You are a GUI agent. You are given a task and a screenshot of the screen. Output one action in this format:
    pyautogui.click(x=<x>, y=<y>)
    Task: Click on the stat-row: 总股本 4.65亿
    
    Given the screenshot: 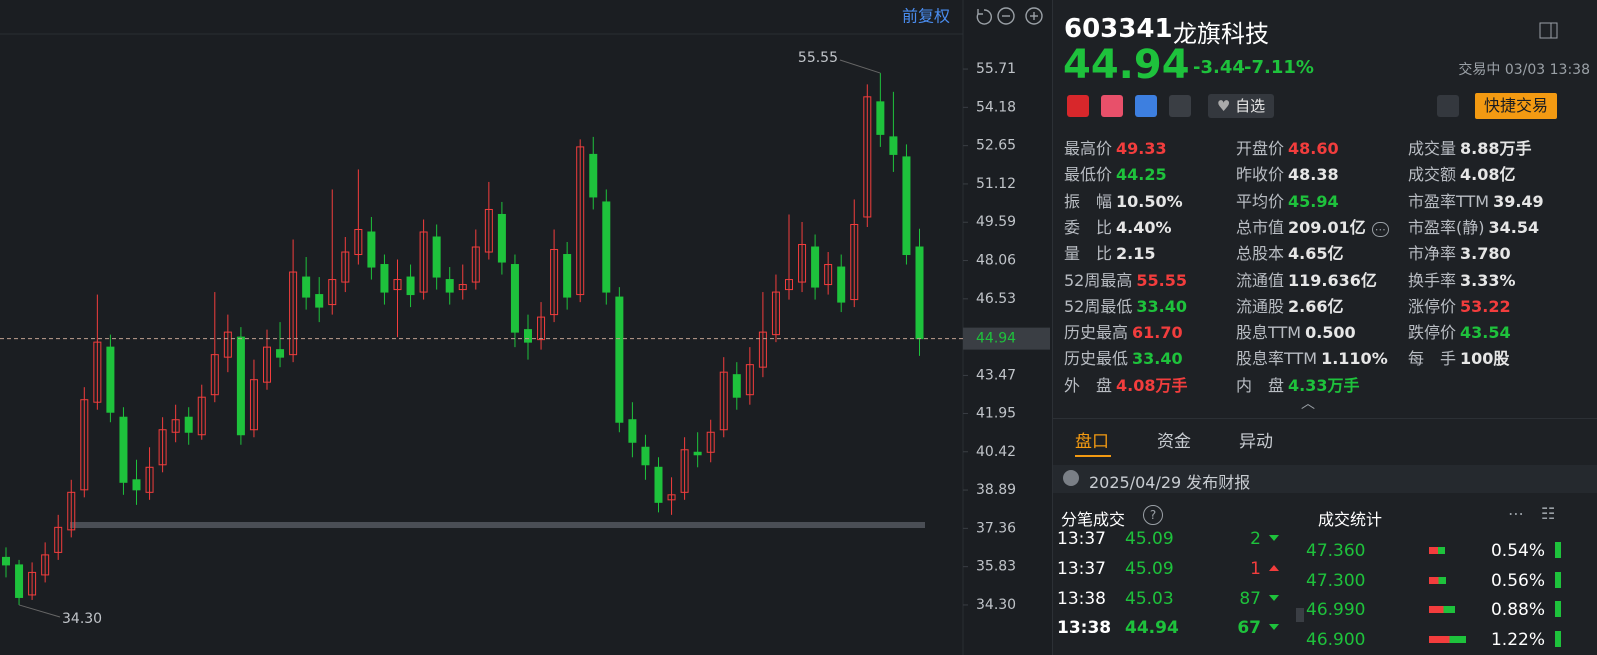 What is the action you would take?
    pyautogui.click(x=1290, y=252)
    